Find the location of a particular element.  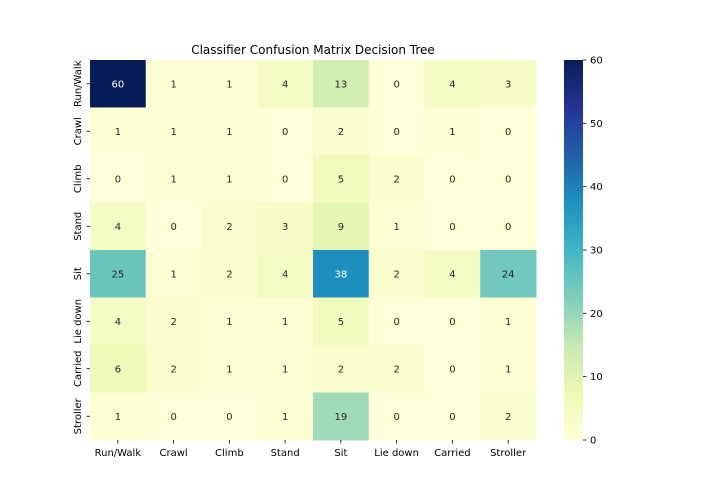

colorbar-tick-label: 40 is located at coordinates (596, 187).